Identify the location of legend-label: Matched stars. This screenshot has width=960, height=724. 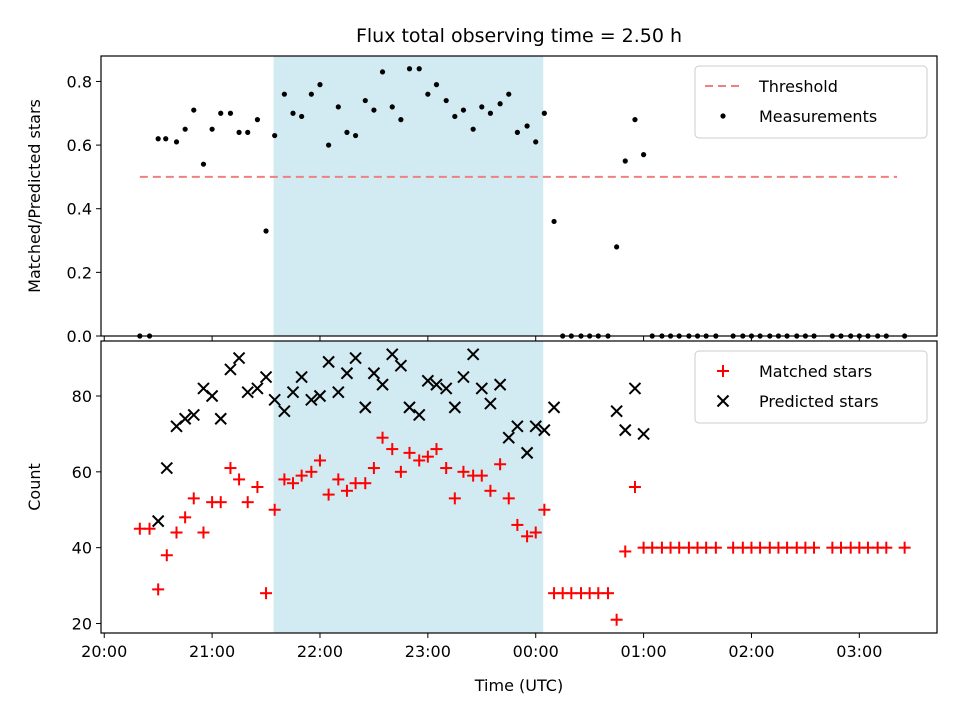
(815, 371).